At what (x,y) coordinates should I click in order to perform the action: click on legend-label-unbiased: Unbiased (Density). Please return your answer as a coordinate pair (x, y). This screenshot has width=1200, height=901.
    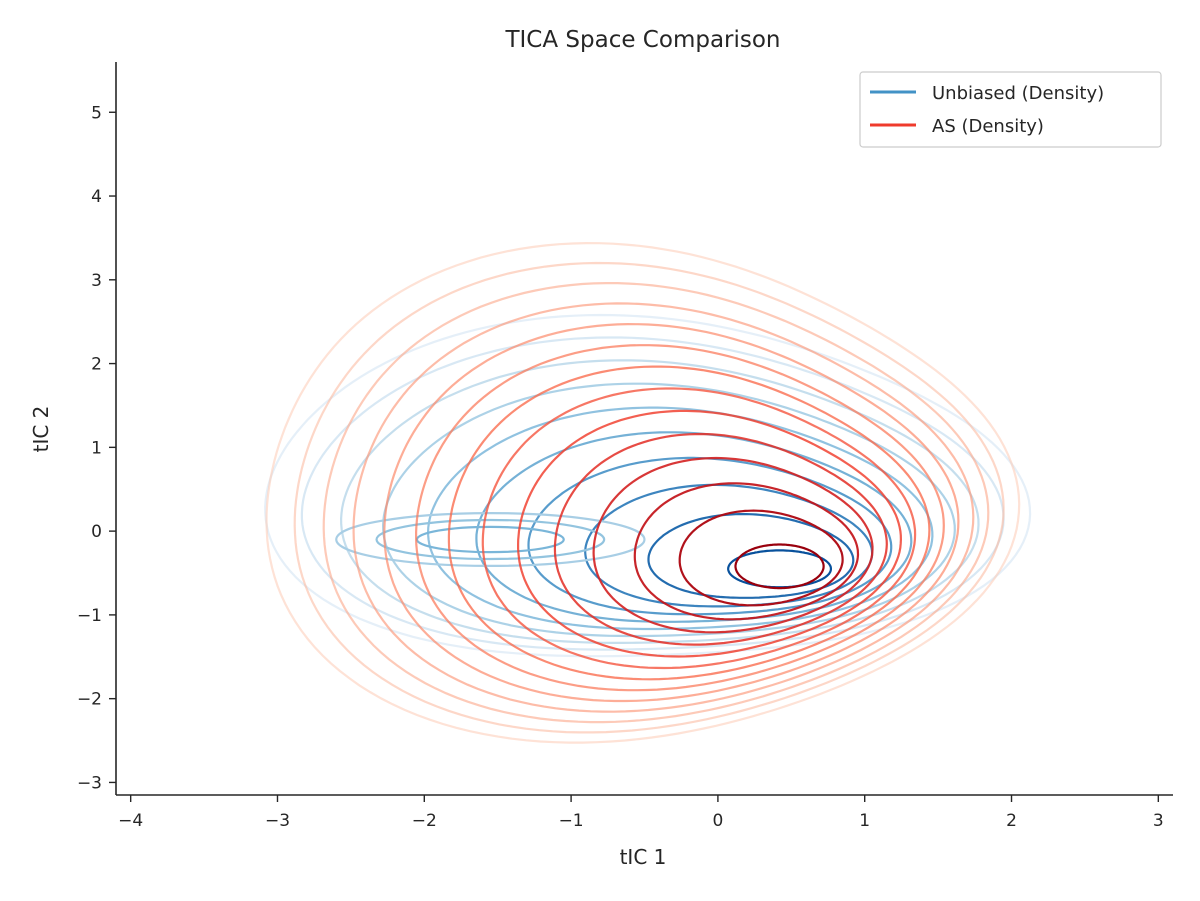
    Looking at the image, I should click on (1018, 93).